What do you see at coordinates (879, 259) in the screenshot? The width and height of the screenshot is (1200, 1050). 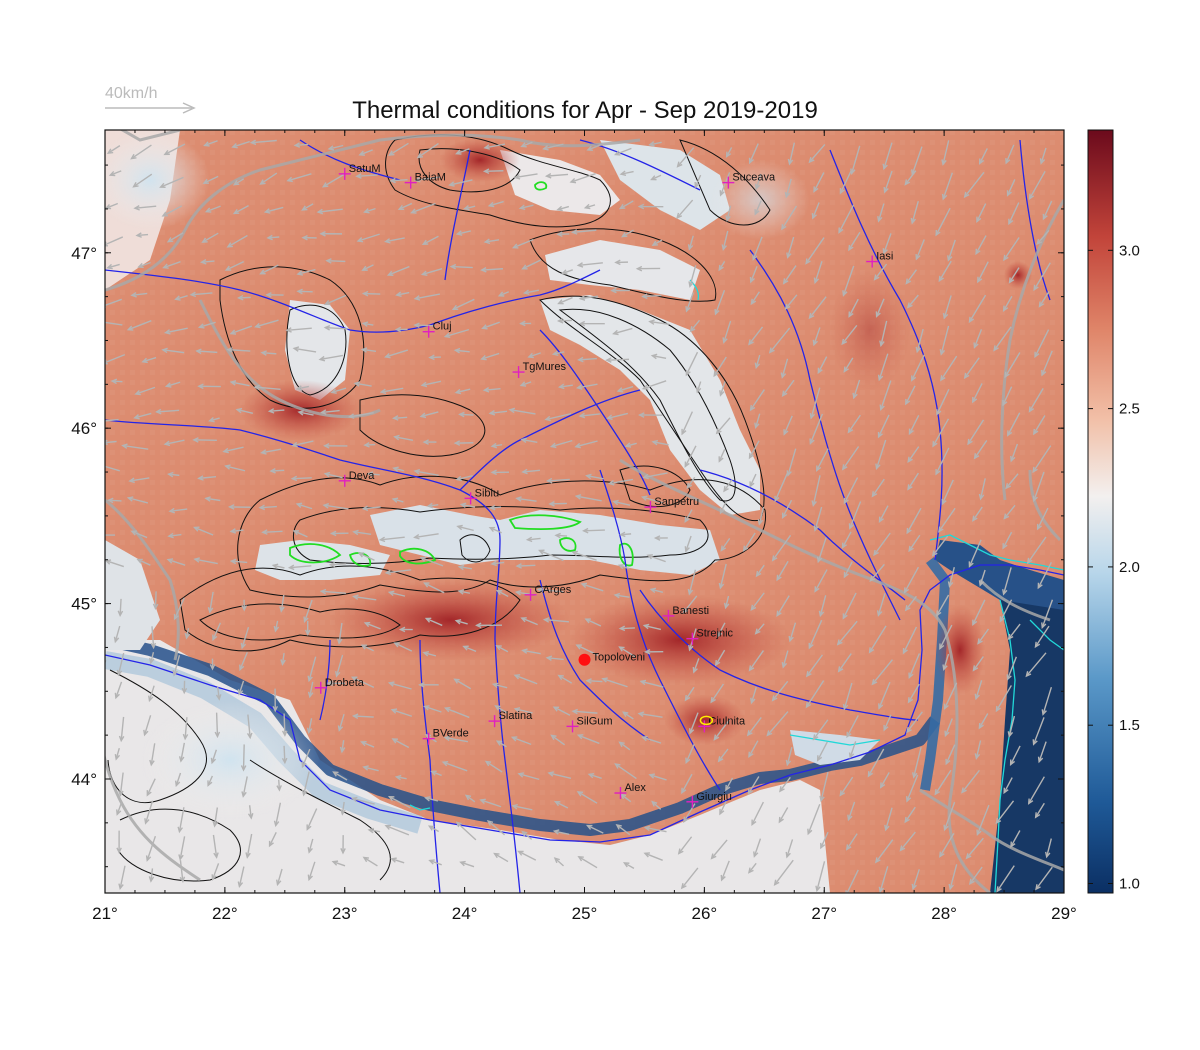 I see `city-iasi: Iasi` at bounding box center [879, 259].